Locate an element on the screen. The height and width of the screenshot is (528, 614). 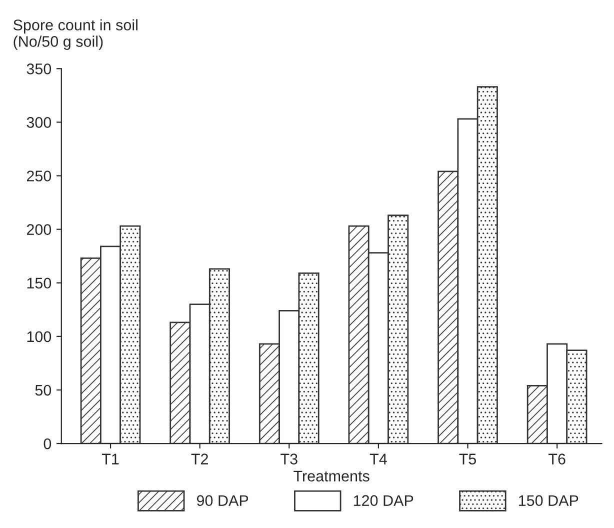
y-tick-label: 250 is located at coordinates (39, 176).